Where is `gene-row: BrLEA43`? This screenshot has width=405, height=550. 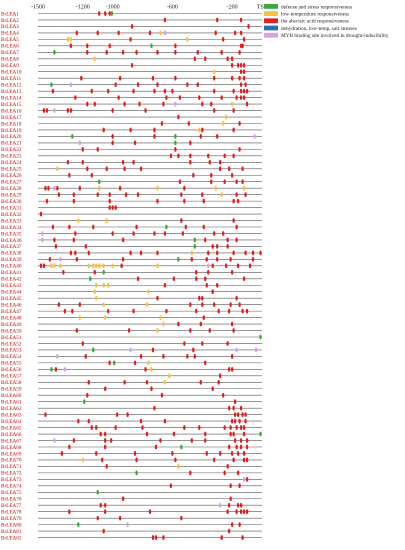 gene-row: BrLEA43 is located at coordinates (131, 285).